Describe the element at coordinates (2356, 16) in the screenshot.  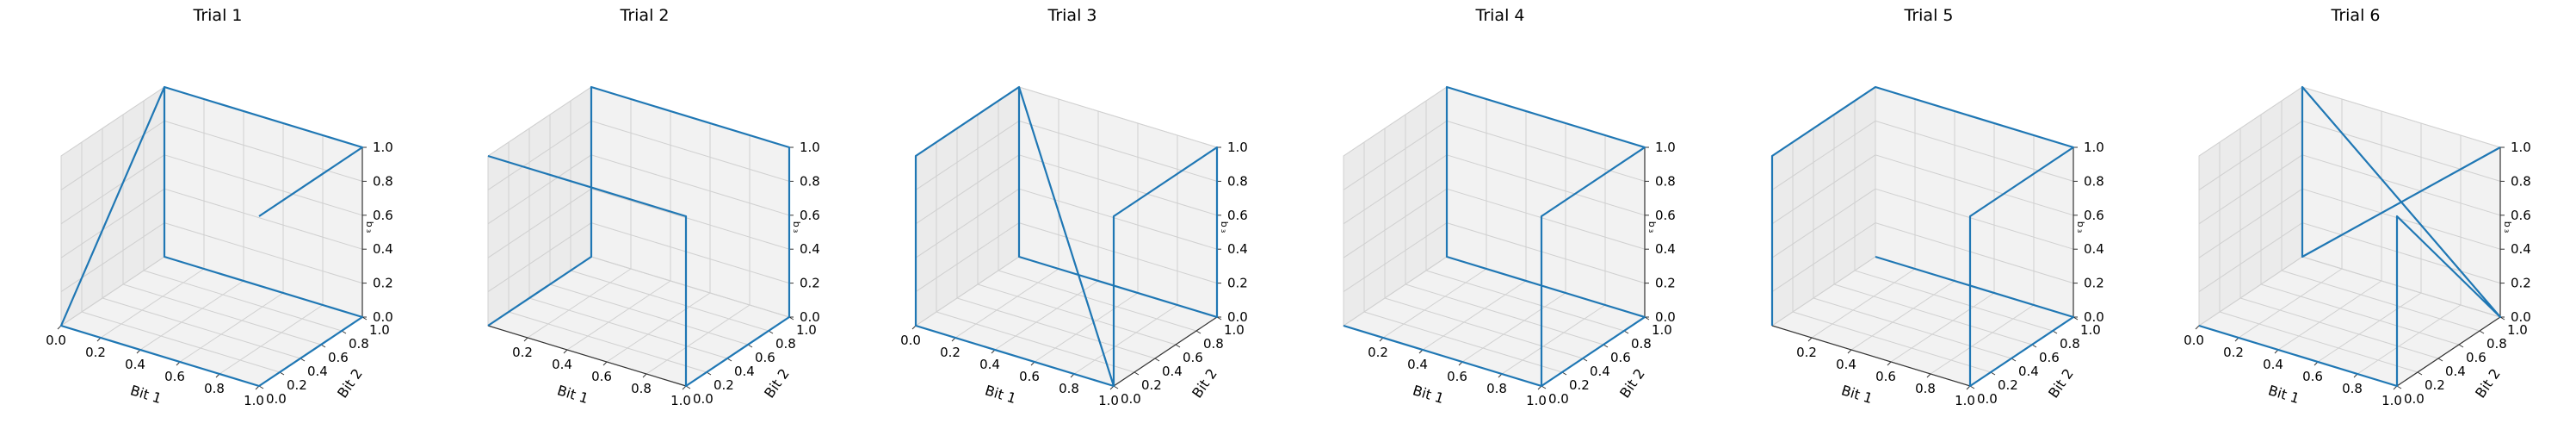
I see `panel-title: Trial 6` at that location.